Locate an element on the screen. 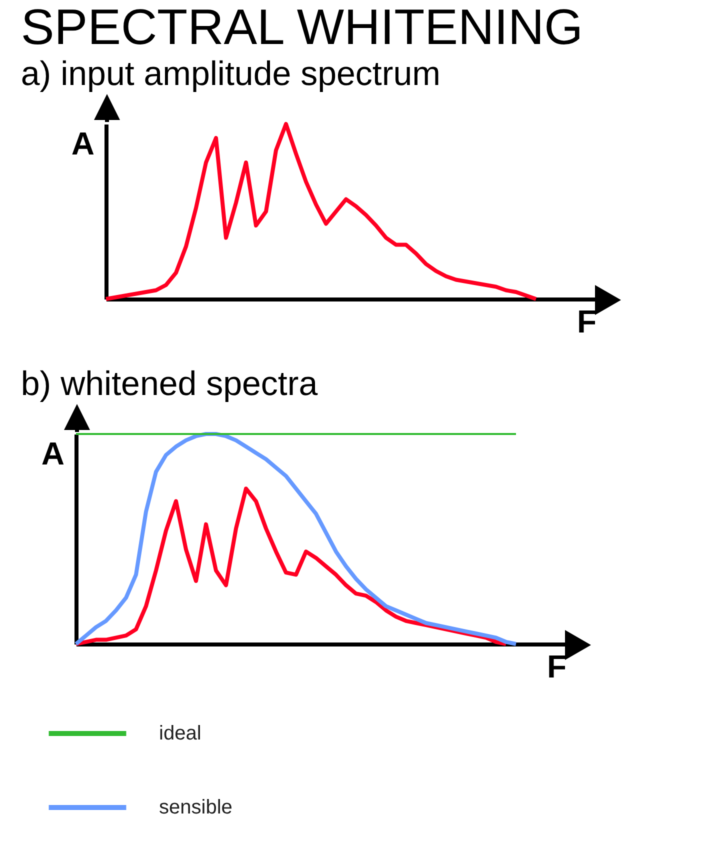 Image resolution: width=707 pixels, height=848 pixels. chart-subtitle: a) input amplitude spectrum is located at coordinates (230, 74).